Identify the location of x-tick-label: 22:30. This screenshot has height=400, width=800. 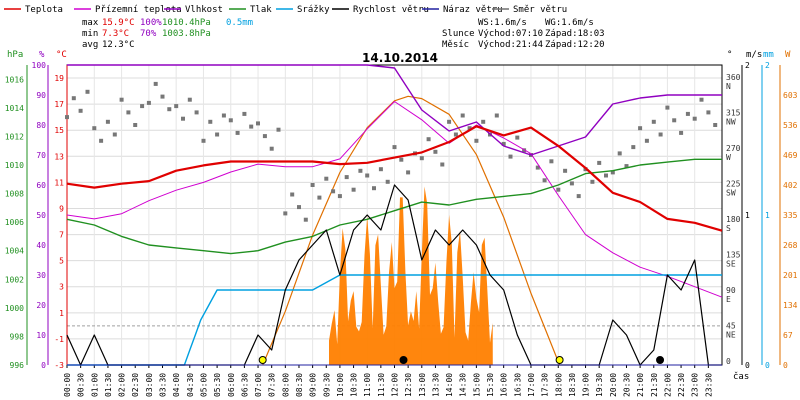
(681, 385).